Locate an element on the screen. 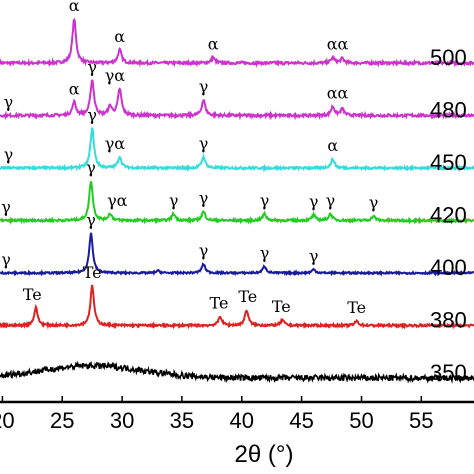 This screenshot has width=474, height=474. phase-label-420-6: γ is located at coordinates (314, 201).